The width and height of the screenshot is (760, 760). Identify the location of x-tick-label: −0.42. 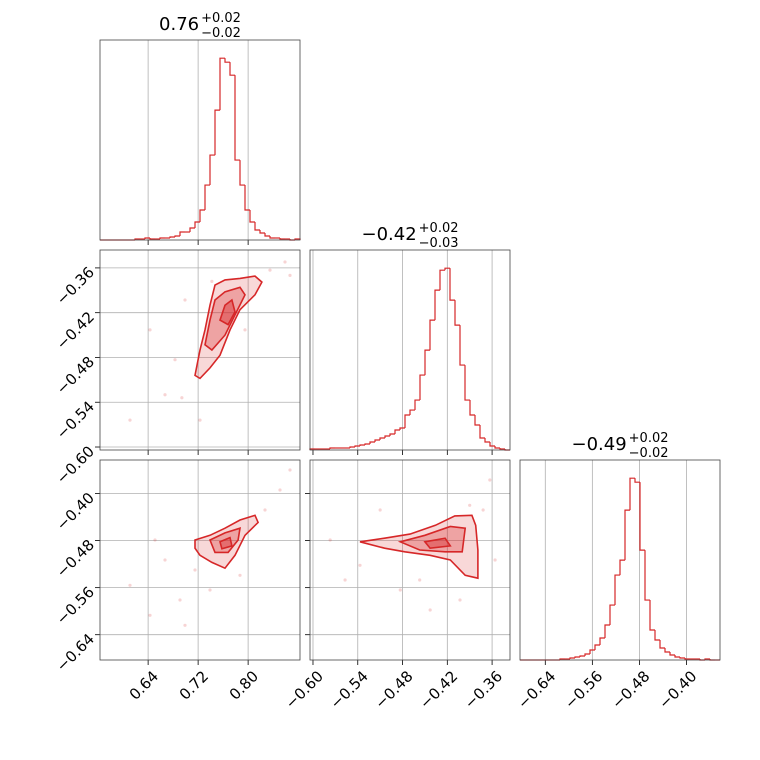
(438, 689).